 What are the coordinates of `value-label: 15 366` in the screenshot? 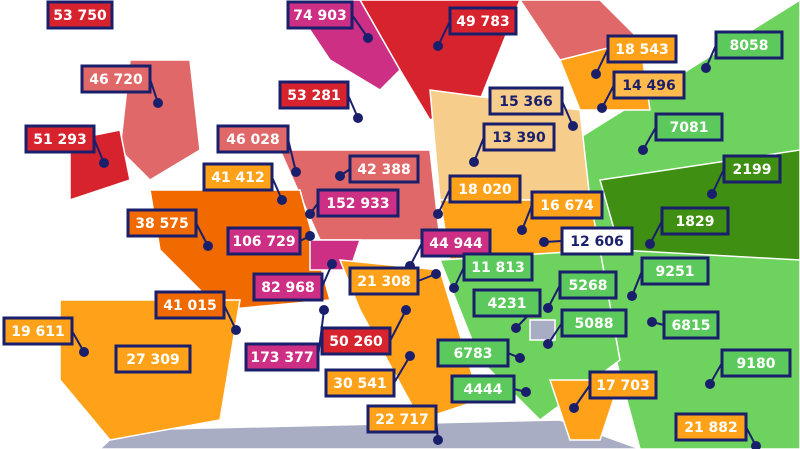 It's located at (526, 102).